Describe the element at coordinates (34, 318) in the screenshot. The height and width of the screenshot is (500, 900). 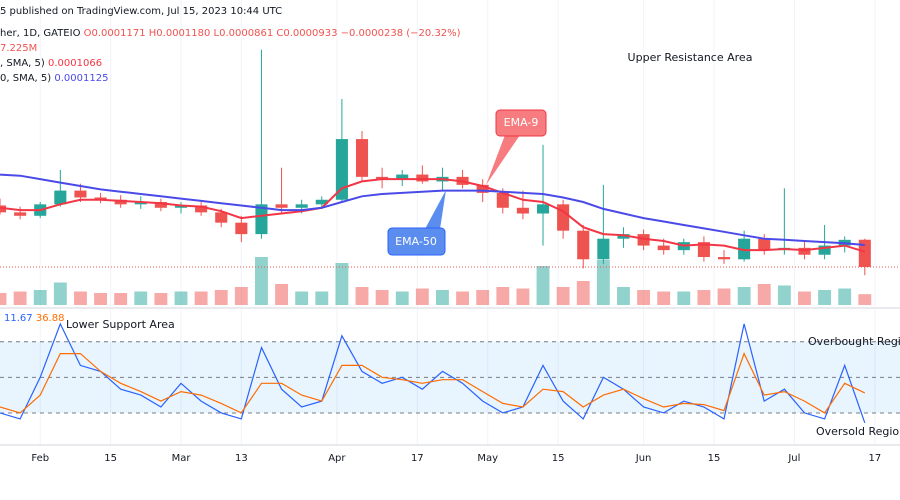
I see `stoch-legend: 11.67 36.88` at that location.